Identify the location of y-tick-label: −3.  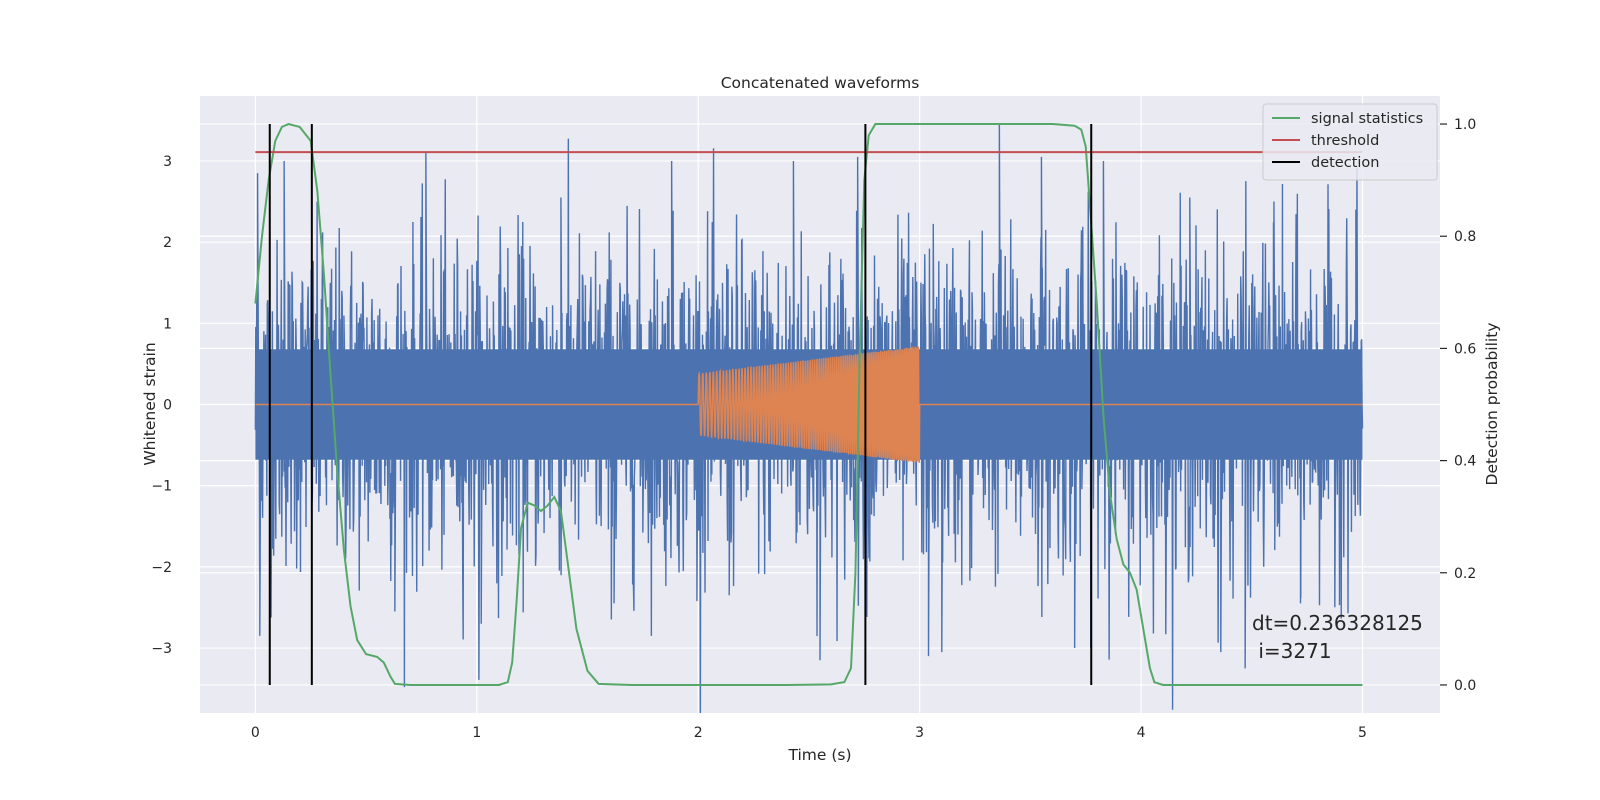
(161, 649).